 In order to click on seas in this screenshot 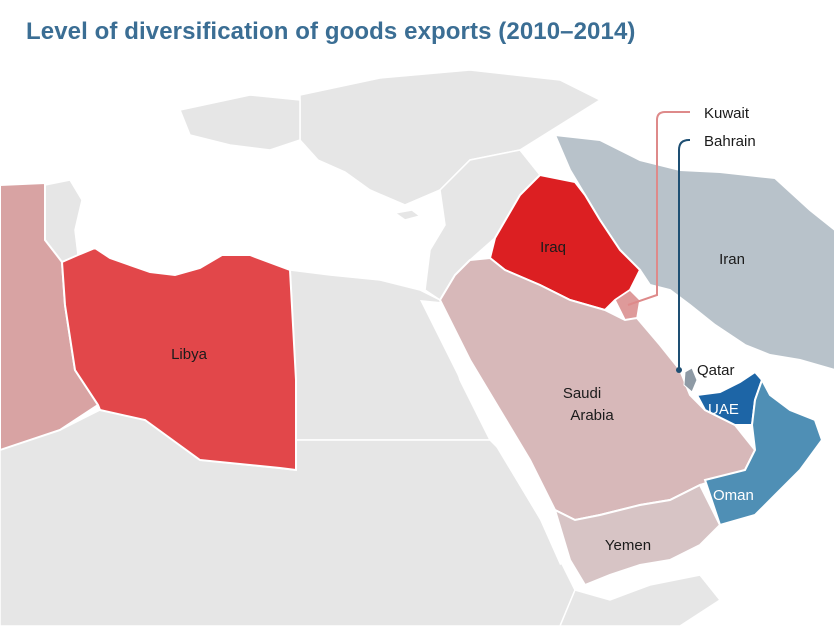, I will do `click(495, 432)`.